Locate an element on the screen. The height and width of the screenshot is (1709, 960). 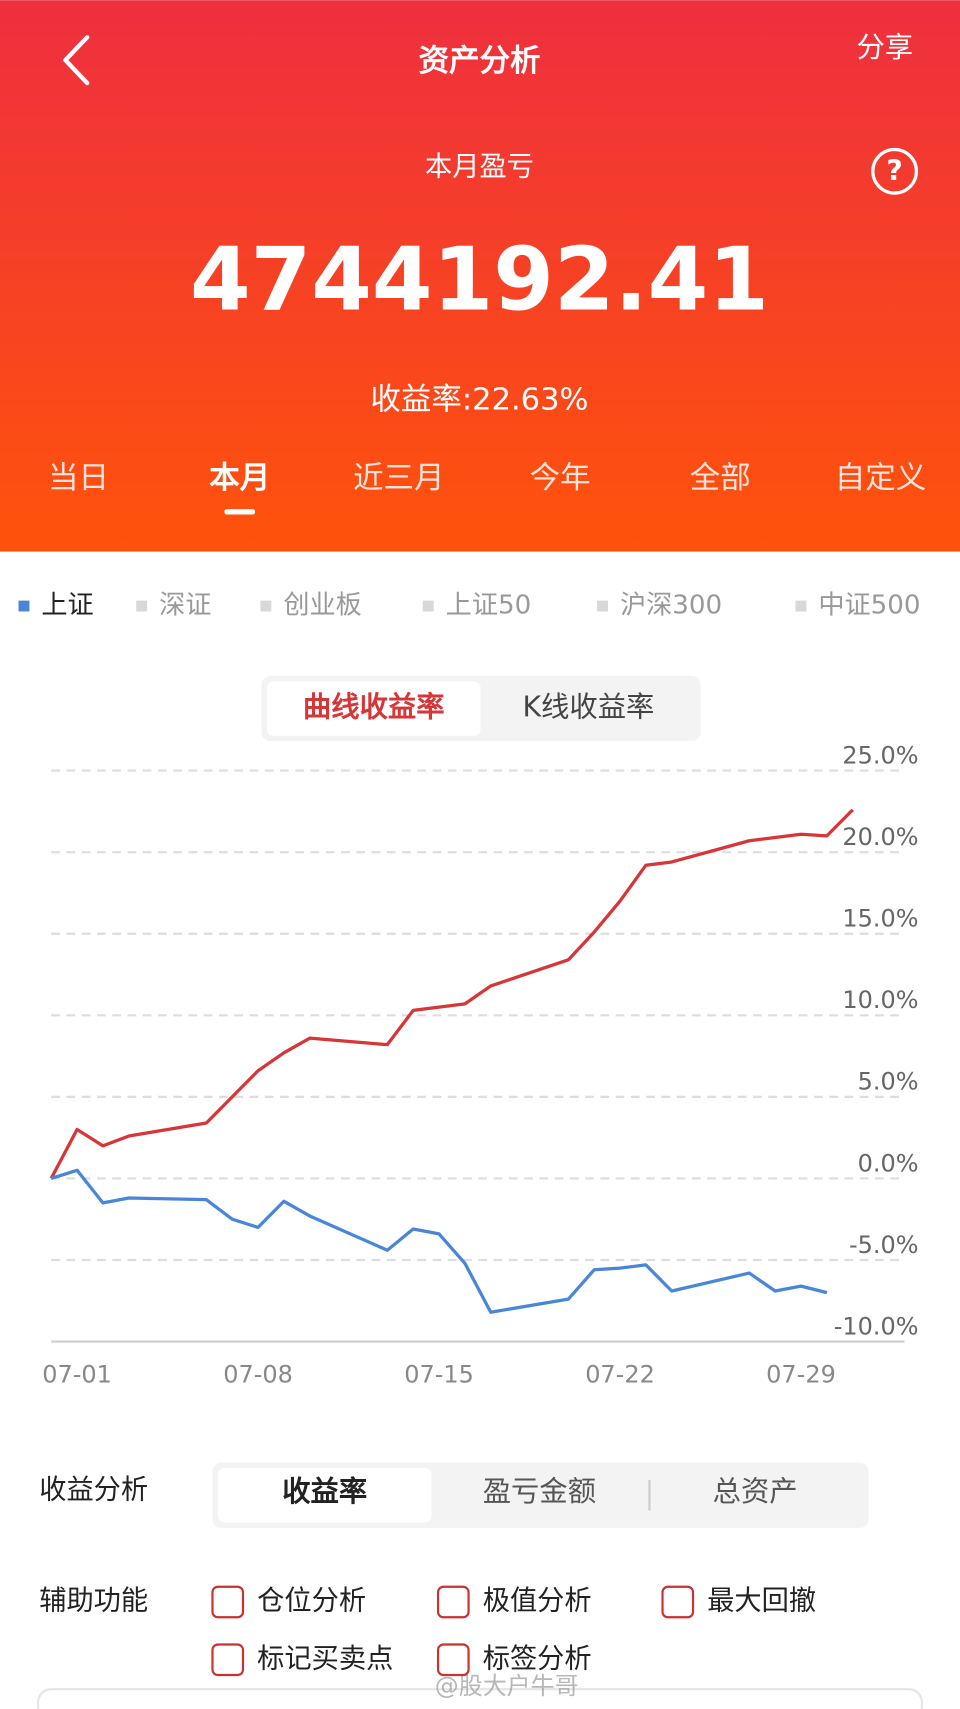
rate: 收益率:22.63% is located at coordinates (479, 400).